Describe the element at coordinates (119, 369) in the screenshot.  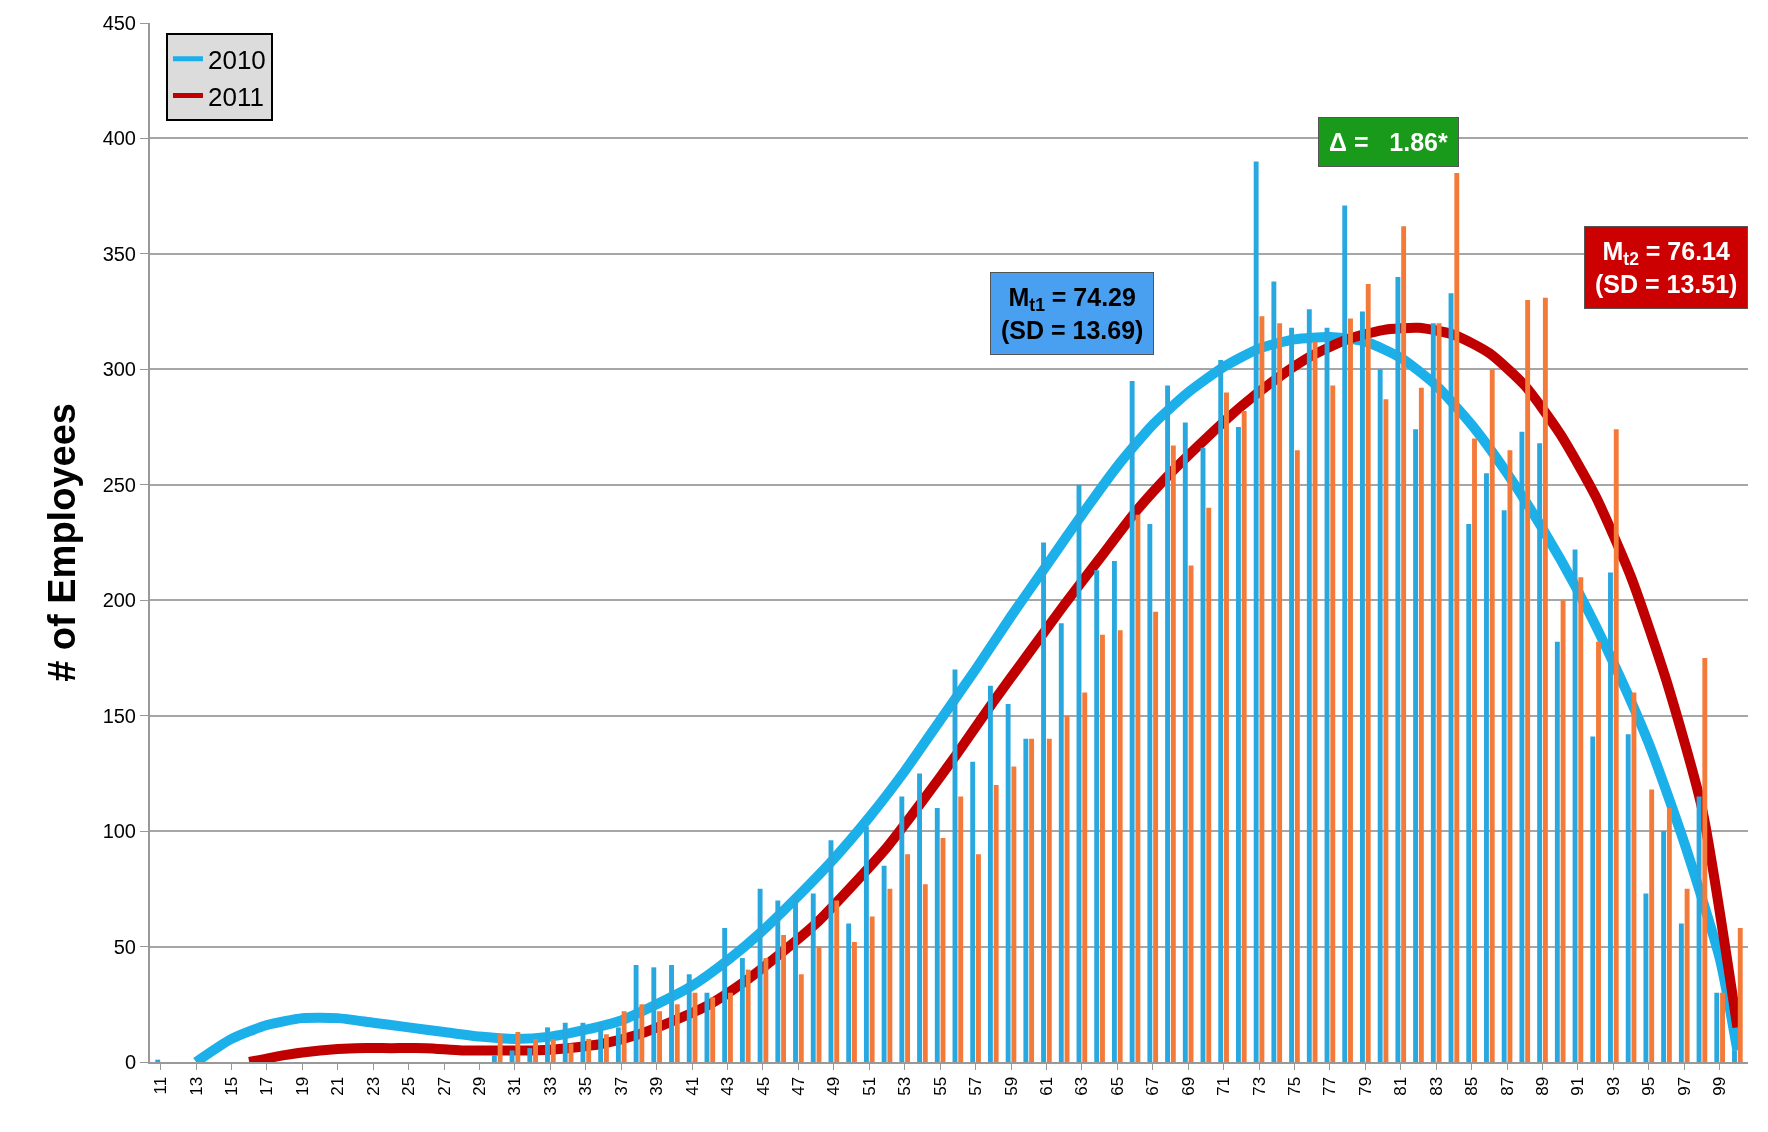
I see `y-tick-label: 300` at that location.